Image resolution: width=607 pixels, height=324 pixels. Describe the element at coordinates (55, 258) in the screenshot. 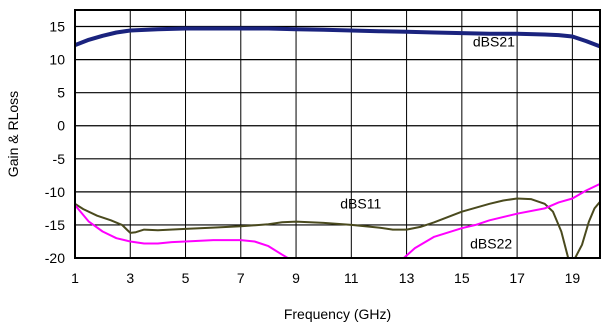

I see `y-tick-label: -20` at that location.